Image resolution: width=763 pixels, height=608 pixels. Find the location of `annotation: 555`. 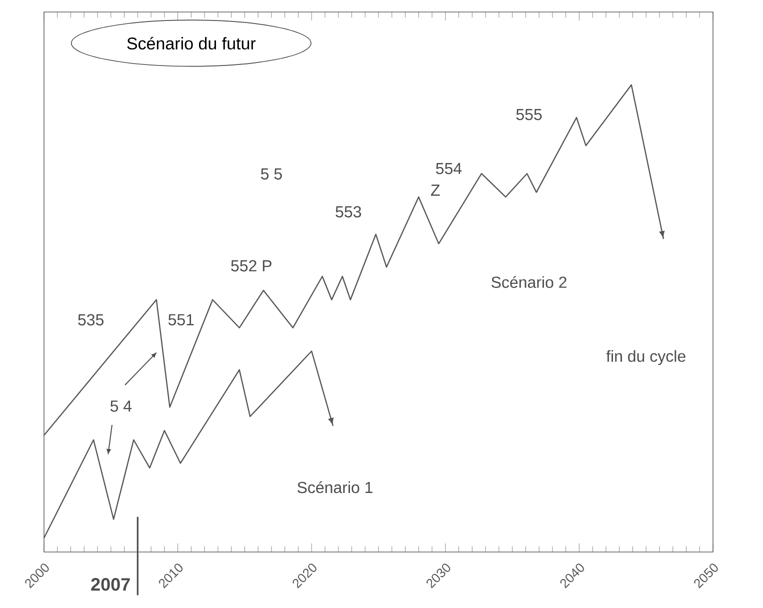

annotation: 555 is located at coordinates (529, 114).